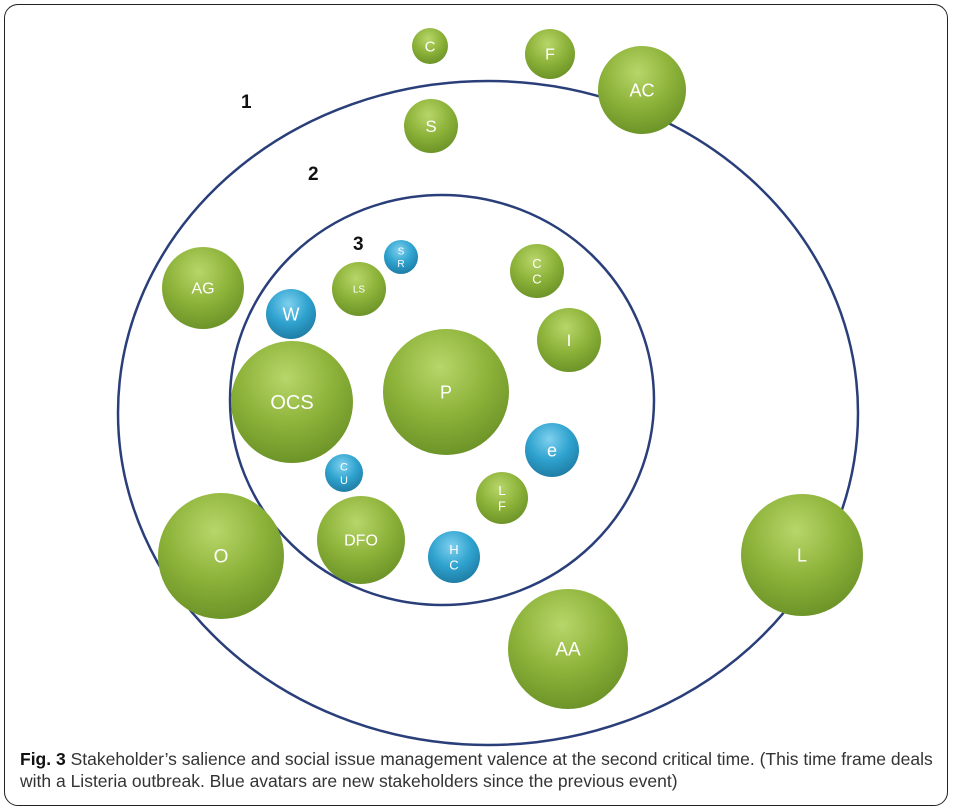 The image size is (955, 810). I want to click on stakeholder-bubble: S, so click(431, 126).